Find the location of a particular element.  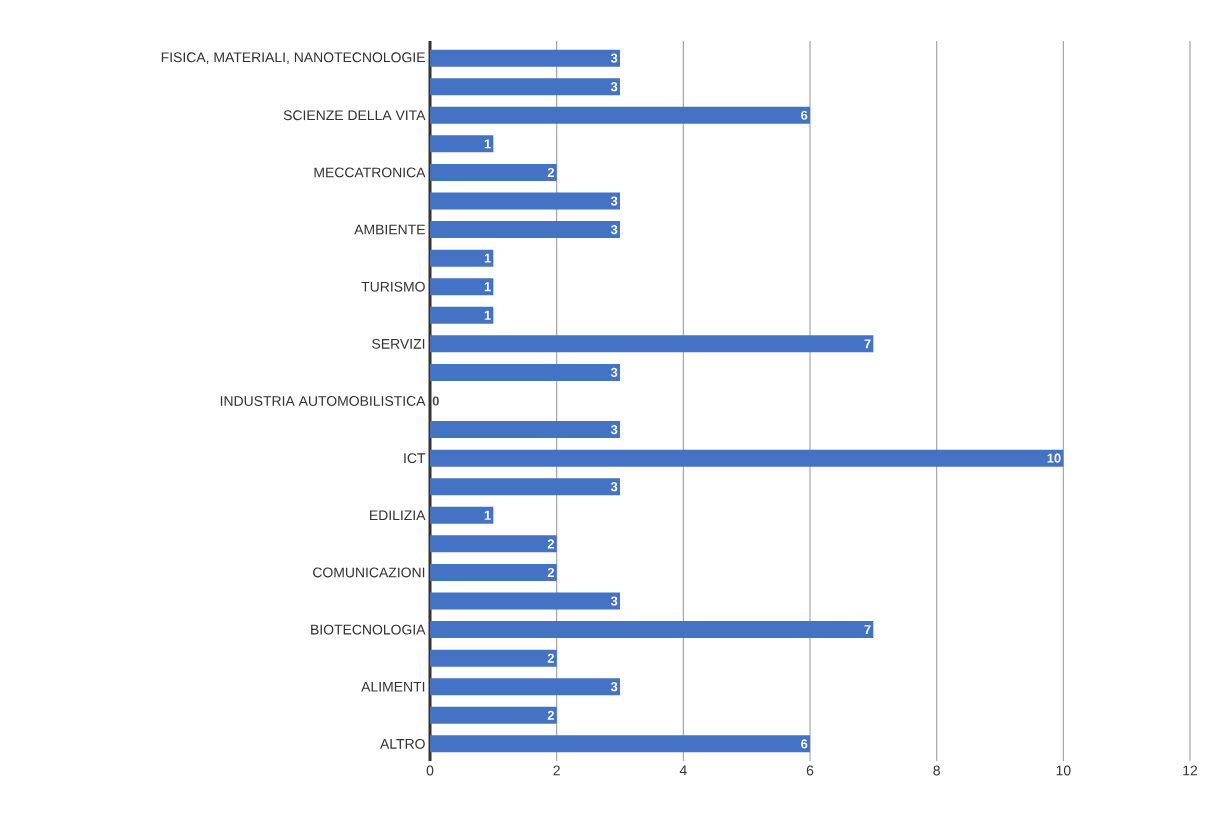

y-tick-label: SCIENZE DELLA VITA is located at coordinates (354, 115).